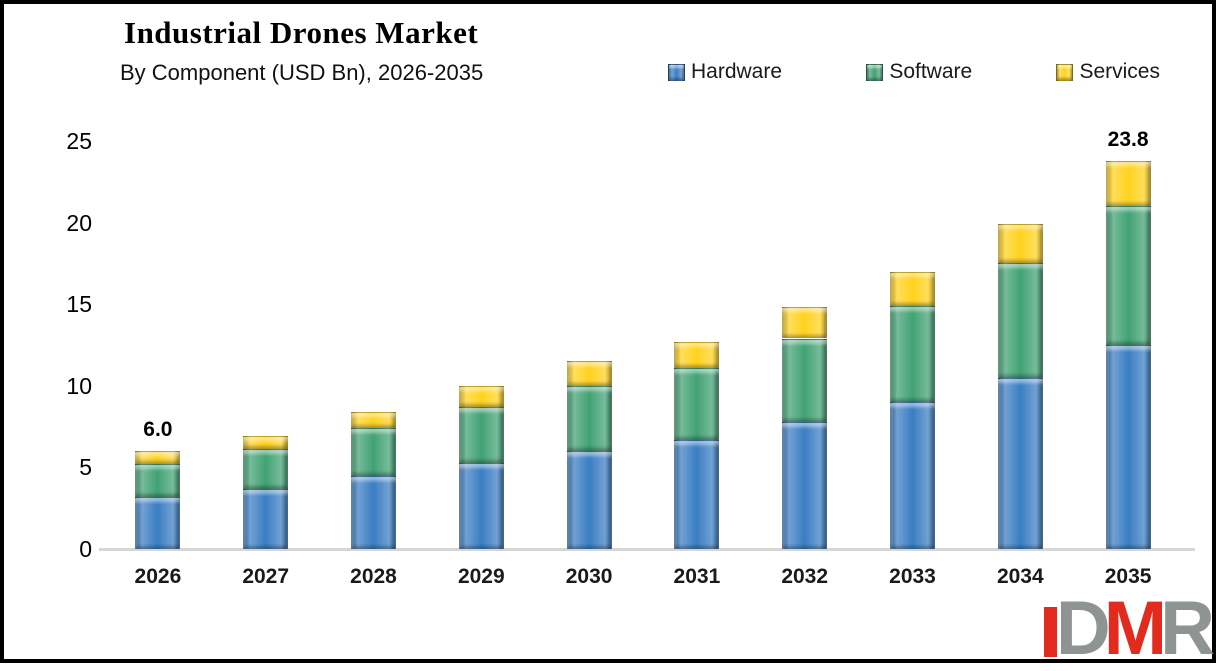 The width and height of the screenshot is (1216, 671). What do you see at coordinates (1020, 244) in the screenshot?
I see `bar-segment-services-2034` at bounding box center [1020, 244].